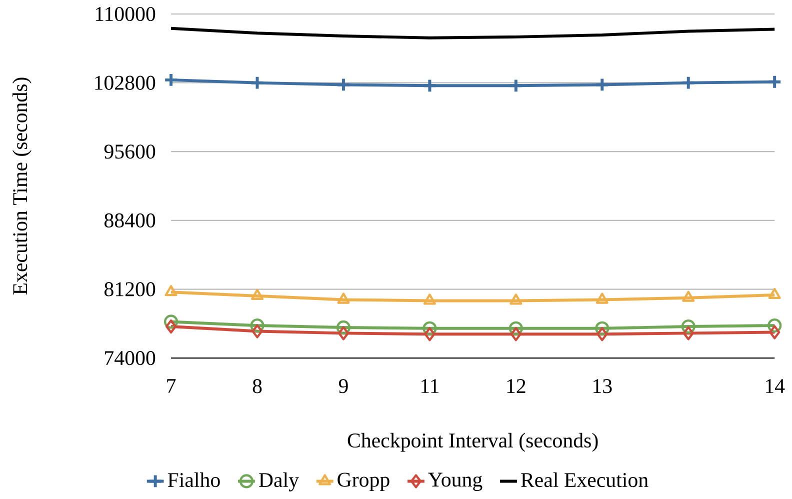 Image resolution: width=792 pixels, height=499 pixels. Describe the element at coordinates (279, 482) in the screenshot. I see `legend-label: Daly` at that location.